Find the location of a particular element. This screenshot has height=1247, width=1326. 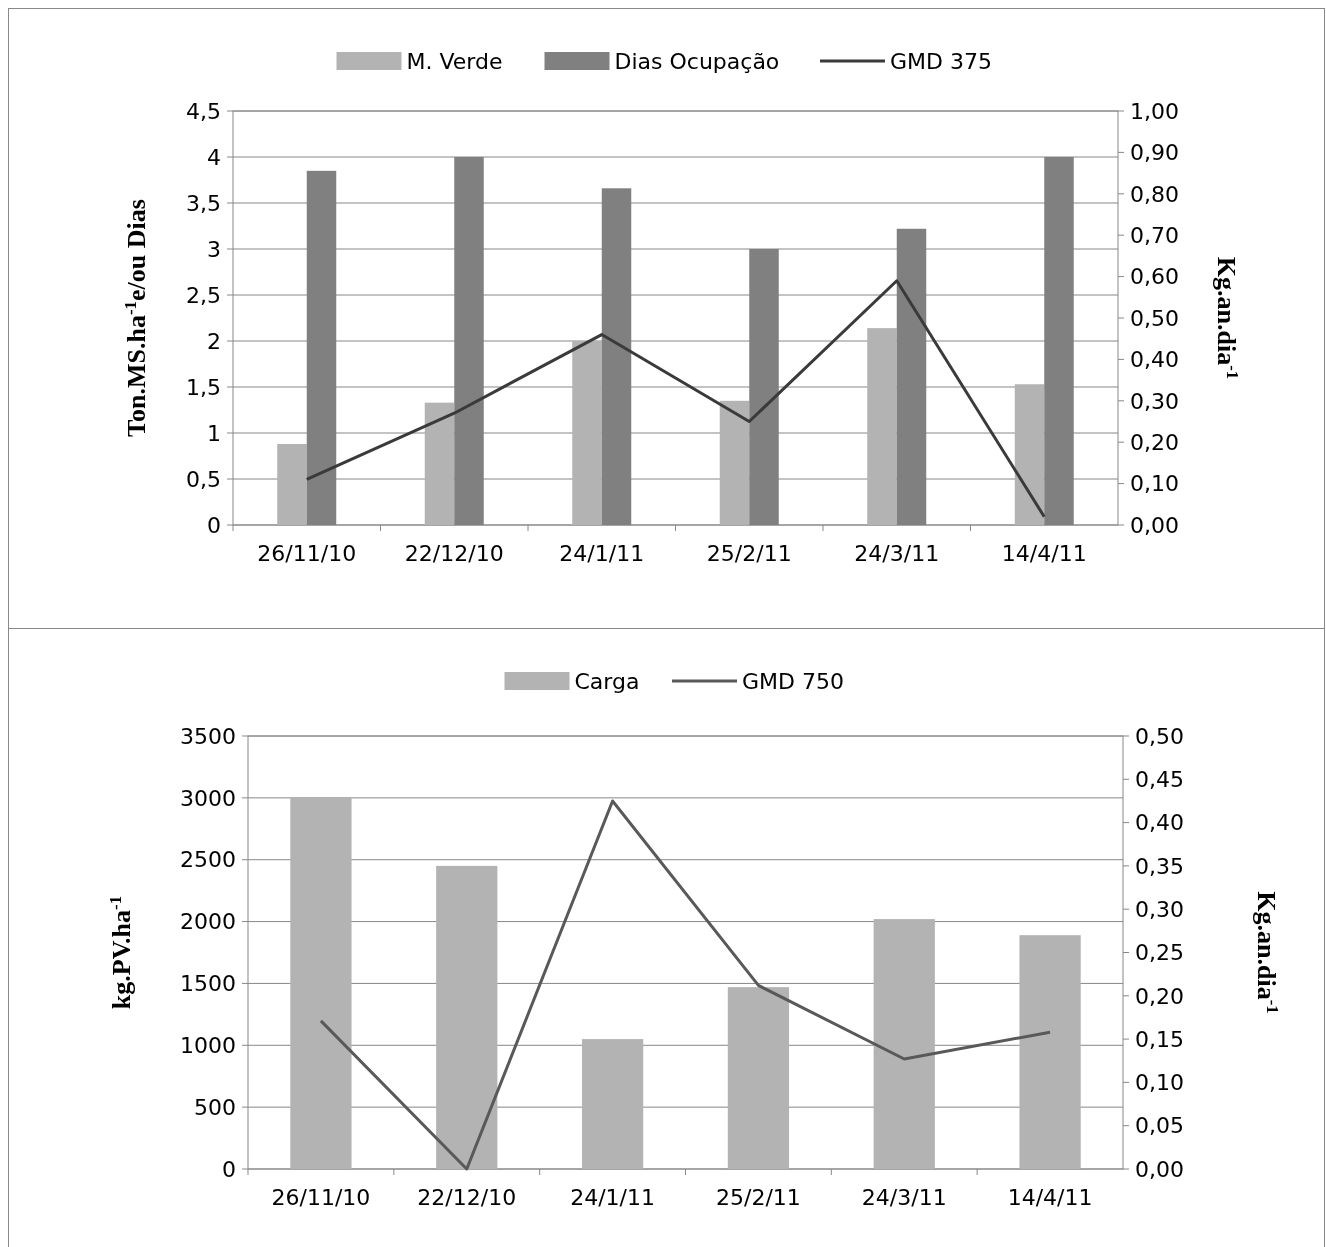

y-tick-label: 4 is located at coordinates (214, 157).